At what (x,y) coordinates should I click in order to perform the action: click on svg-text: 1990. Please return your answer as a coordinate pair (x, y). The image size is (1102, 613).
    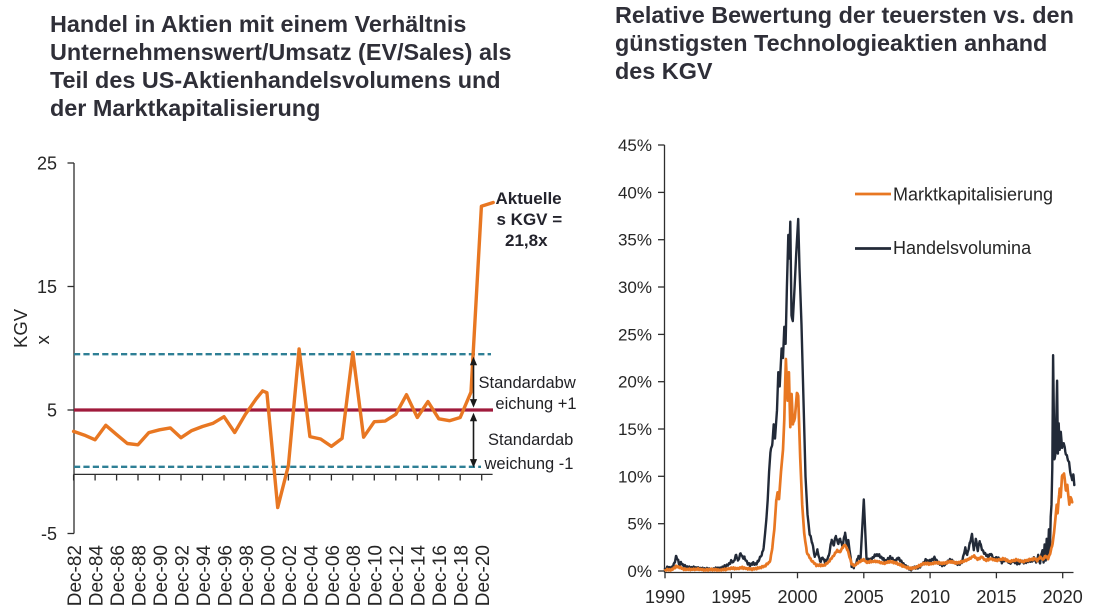
    Looking at the image, I should click on (665, 597).